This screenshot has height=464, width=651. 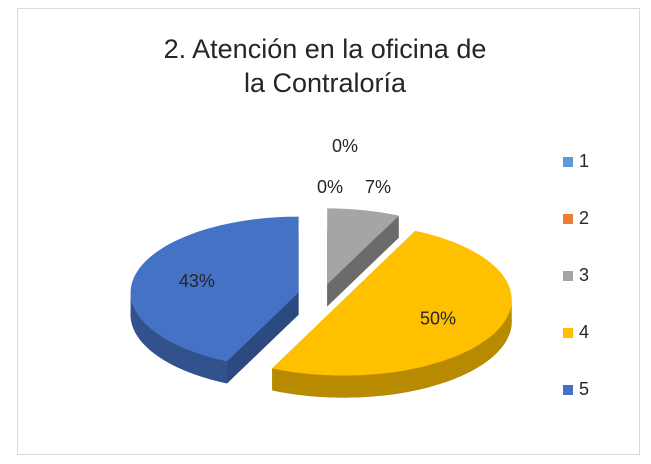 I want to click on legend-label: 3, so click(x=584, y=275).